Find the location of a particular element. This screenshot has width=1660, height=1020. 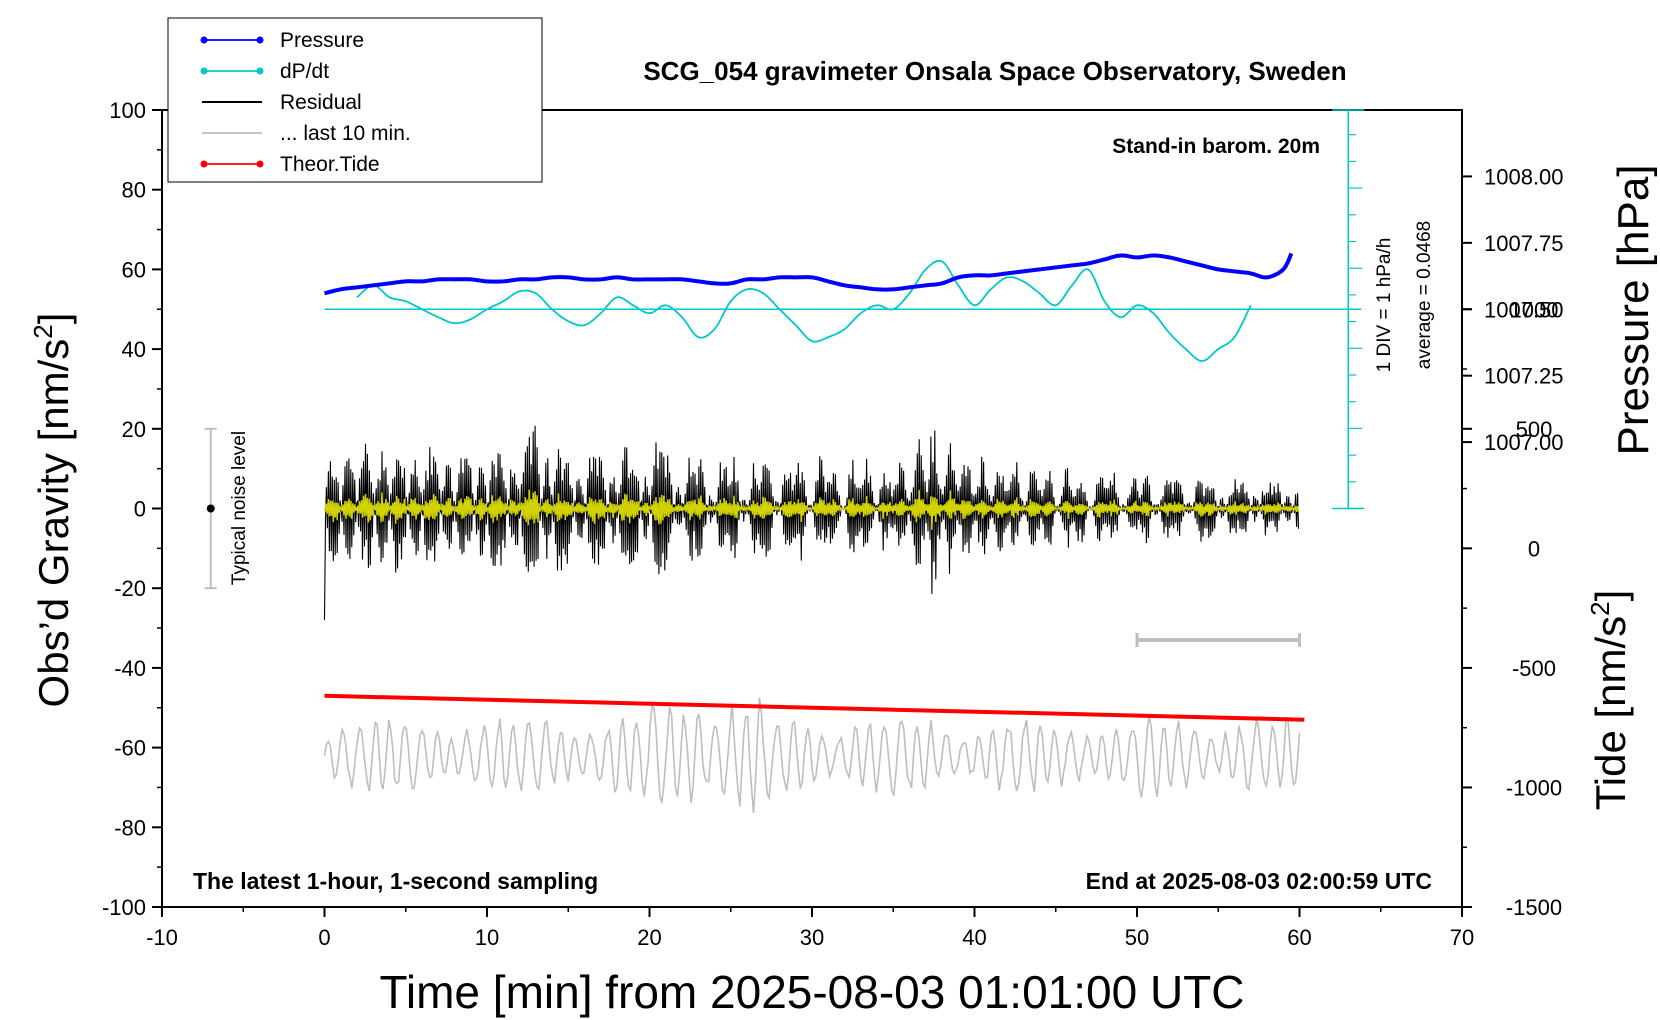

y-tick-label: -40 is located at coordinates (130, 668).